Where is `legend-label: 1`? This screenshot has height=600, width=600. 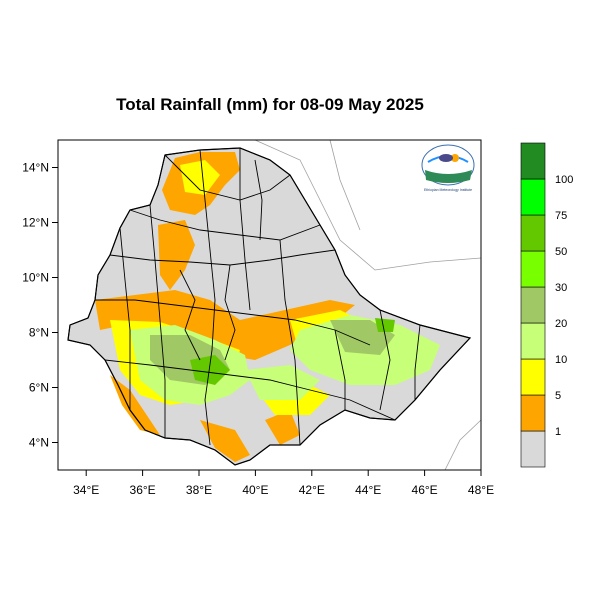
legend-label: 1 is located at coordinates (558, 432).